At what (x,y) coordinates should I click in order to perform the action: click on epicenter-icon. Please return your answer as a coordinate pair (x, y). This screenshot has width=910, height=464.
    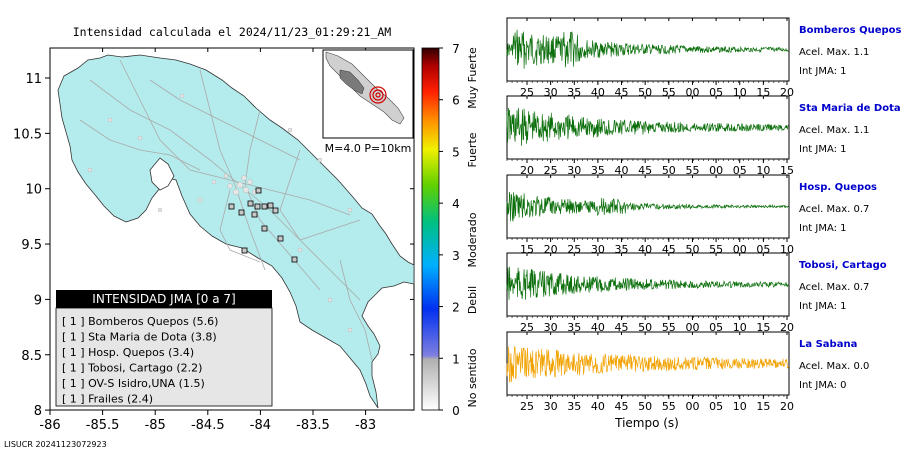
    Looking at the image, I should click on (378, 95).